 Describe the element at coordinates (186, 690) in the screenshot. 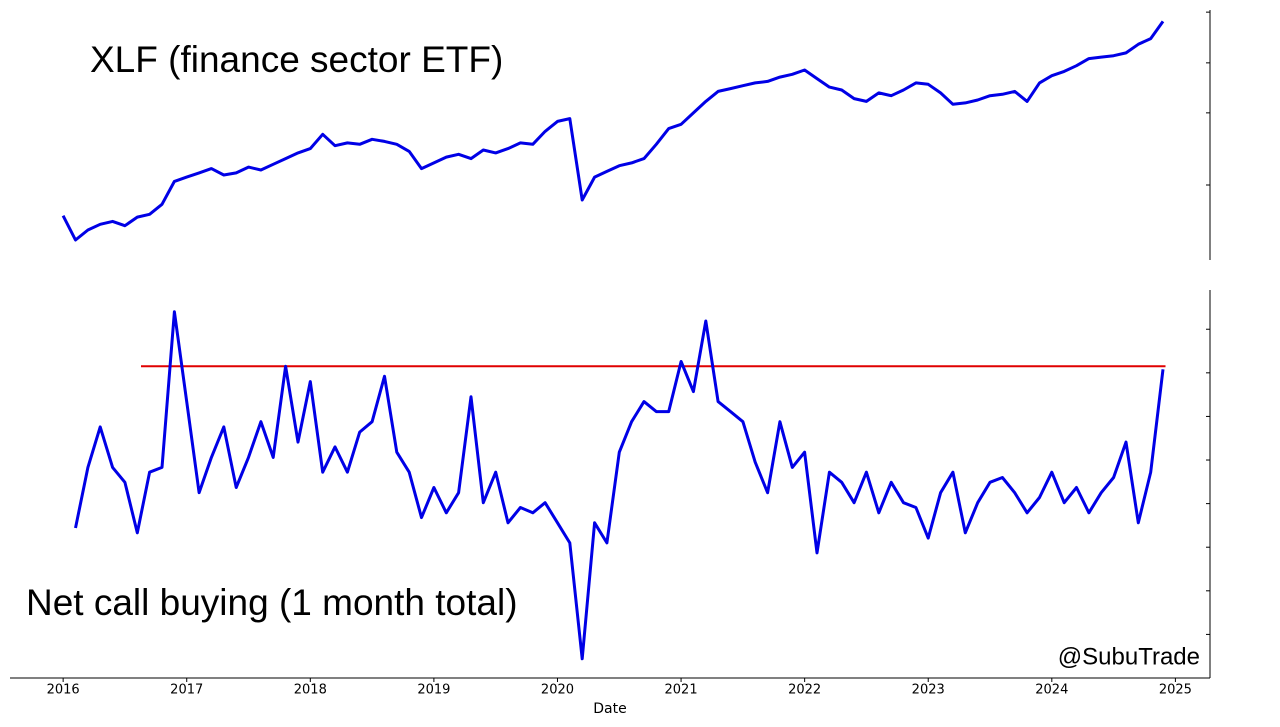

I see `x-tick-label: 2017` at that location.